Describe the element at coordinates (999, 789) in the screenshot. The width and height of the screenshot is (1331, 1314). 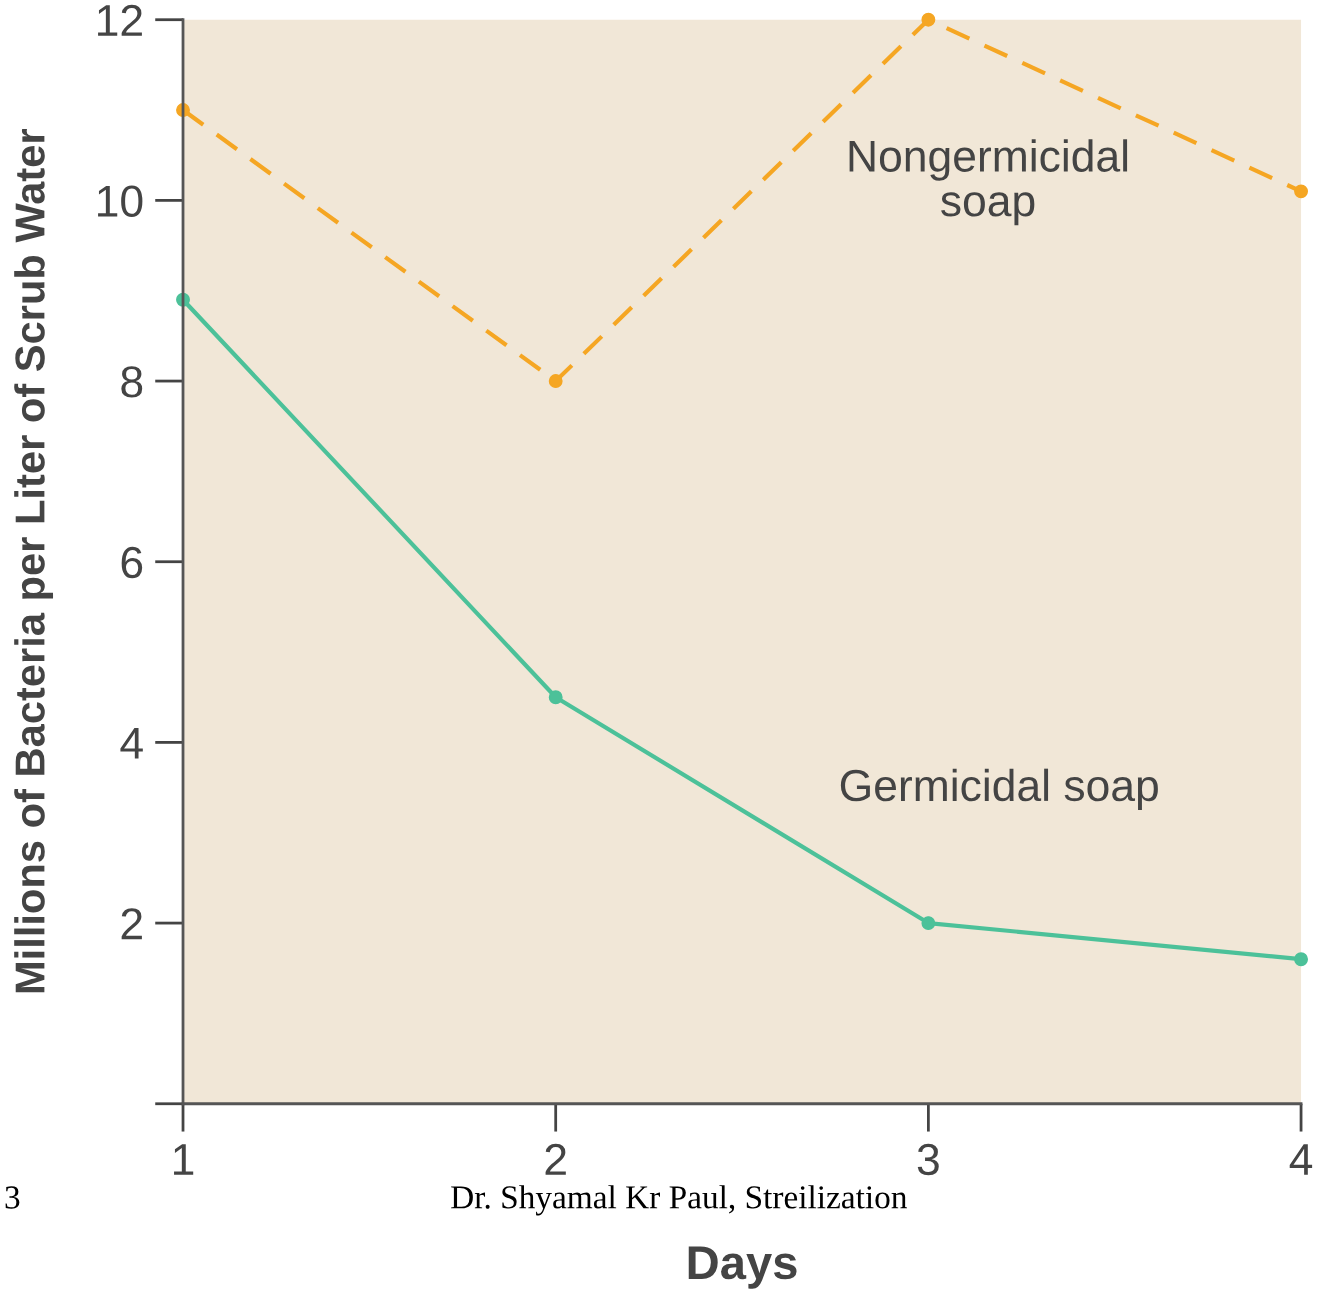
I see `annotation: Germicidal soap` at that location.